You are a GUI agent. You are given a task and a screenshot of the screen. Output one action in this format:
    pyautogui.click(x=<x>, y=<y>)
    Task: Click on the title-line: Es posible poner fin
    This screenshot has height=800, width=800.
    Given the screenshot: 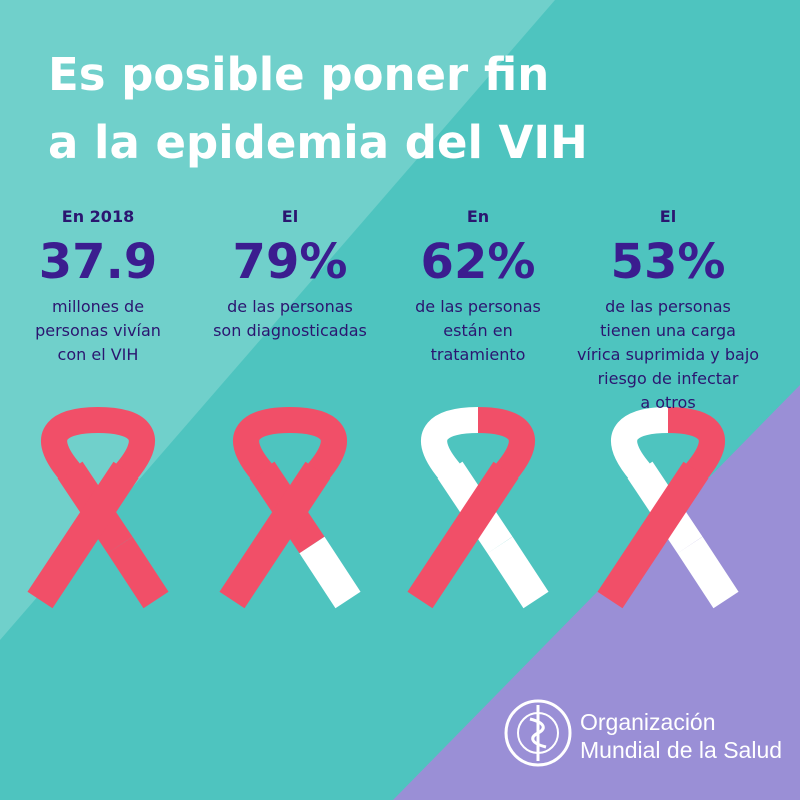 What is the action you would take?
    pyautogui.click(x=298, y=74)
    